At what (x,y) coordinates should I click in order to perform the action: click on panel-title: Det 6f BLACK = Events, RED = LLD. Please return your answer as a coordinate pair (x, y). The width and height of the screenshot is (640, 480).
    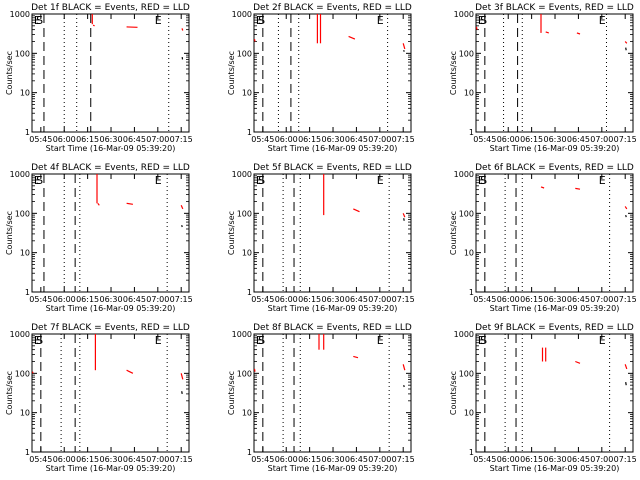
    Looking at the image, I should click on (554, 168).